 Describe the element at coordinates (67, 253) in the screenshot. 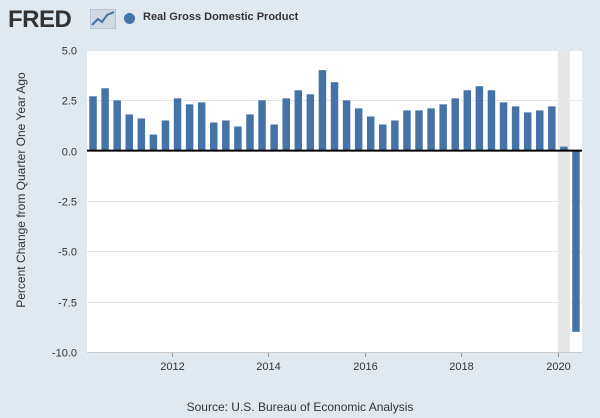

I see `y-tick-label: -5.0` at that location.